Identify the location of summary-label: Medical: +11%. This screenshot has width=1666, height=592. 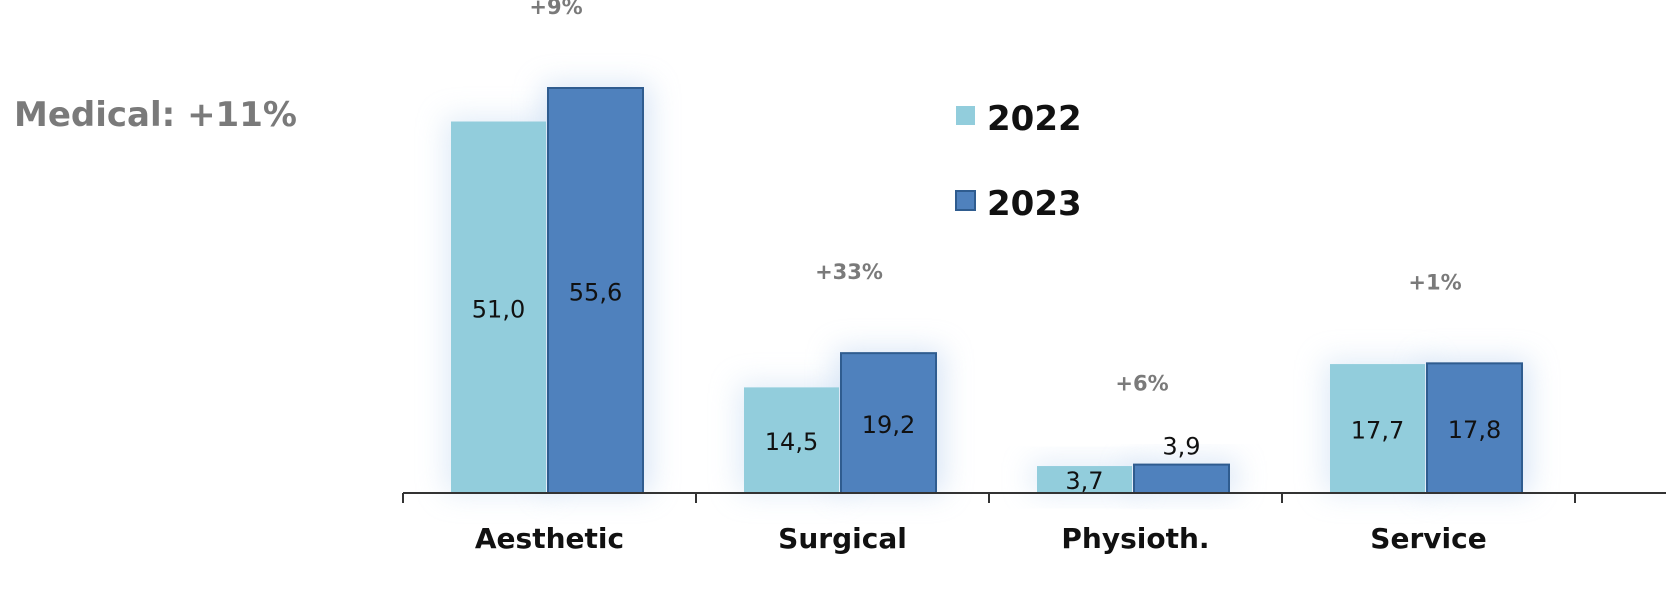
(155, 115).